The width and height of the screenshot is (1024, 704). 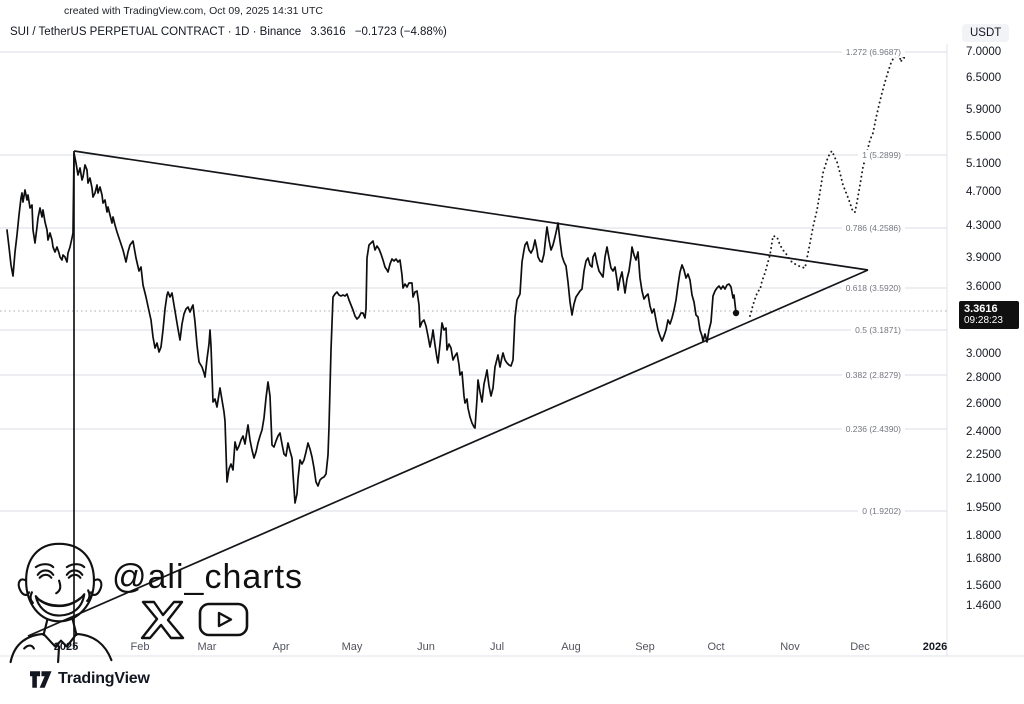 I want to click on price-axis-label: 3.0000, so click(x=984, y=354).